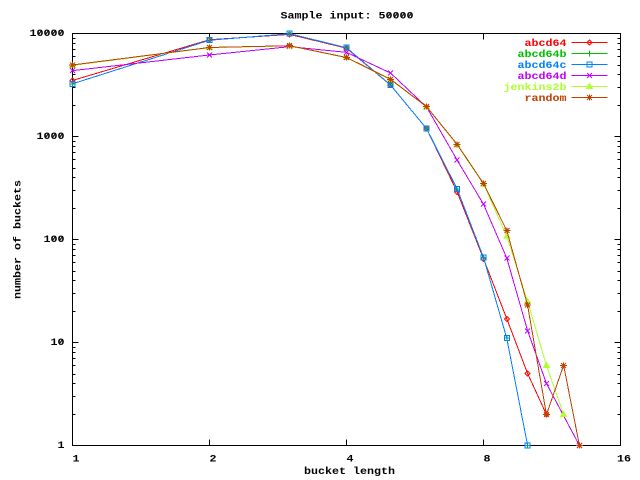 This screenshot has height=480, width=640. Describe the element at coordinates (546, 44) in the screenshot. I see `svg-text: abcd64` at that location.